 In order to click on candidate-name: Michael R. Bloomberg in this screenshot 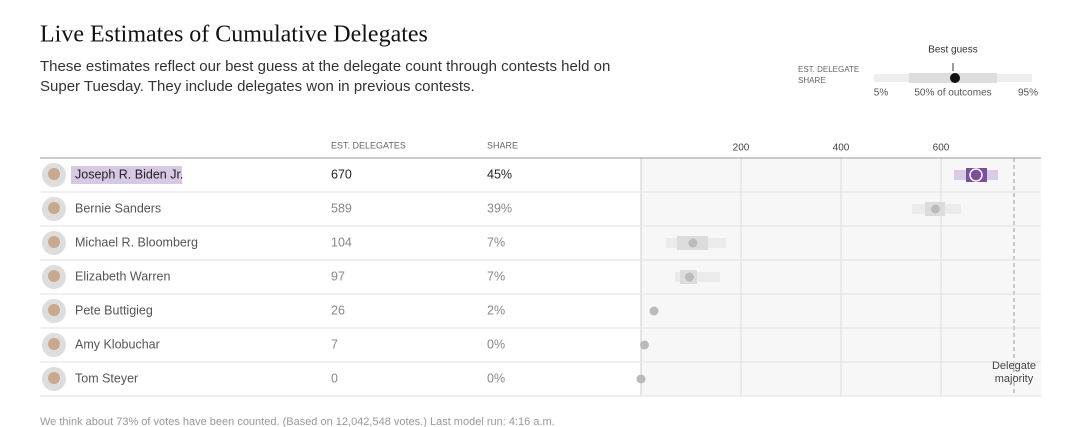, I will do `click(136, 242)`.